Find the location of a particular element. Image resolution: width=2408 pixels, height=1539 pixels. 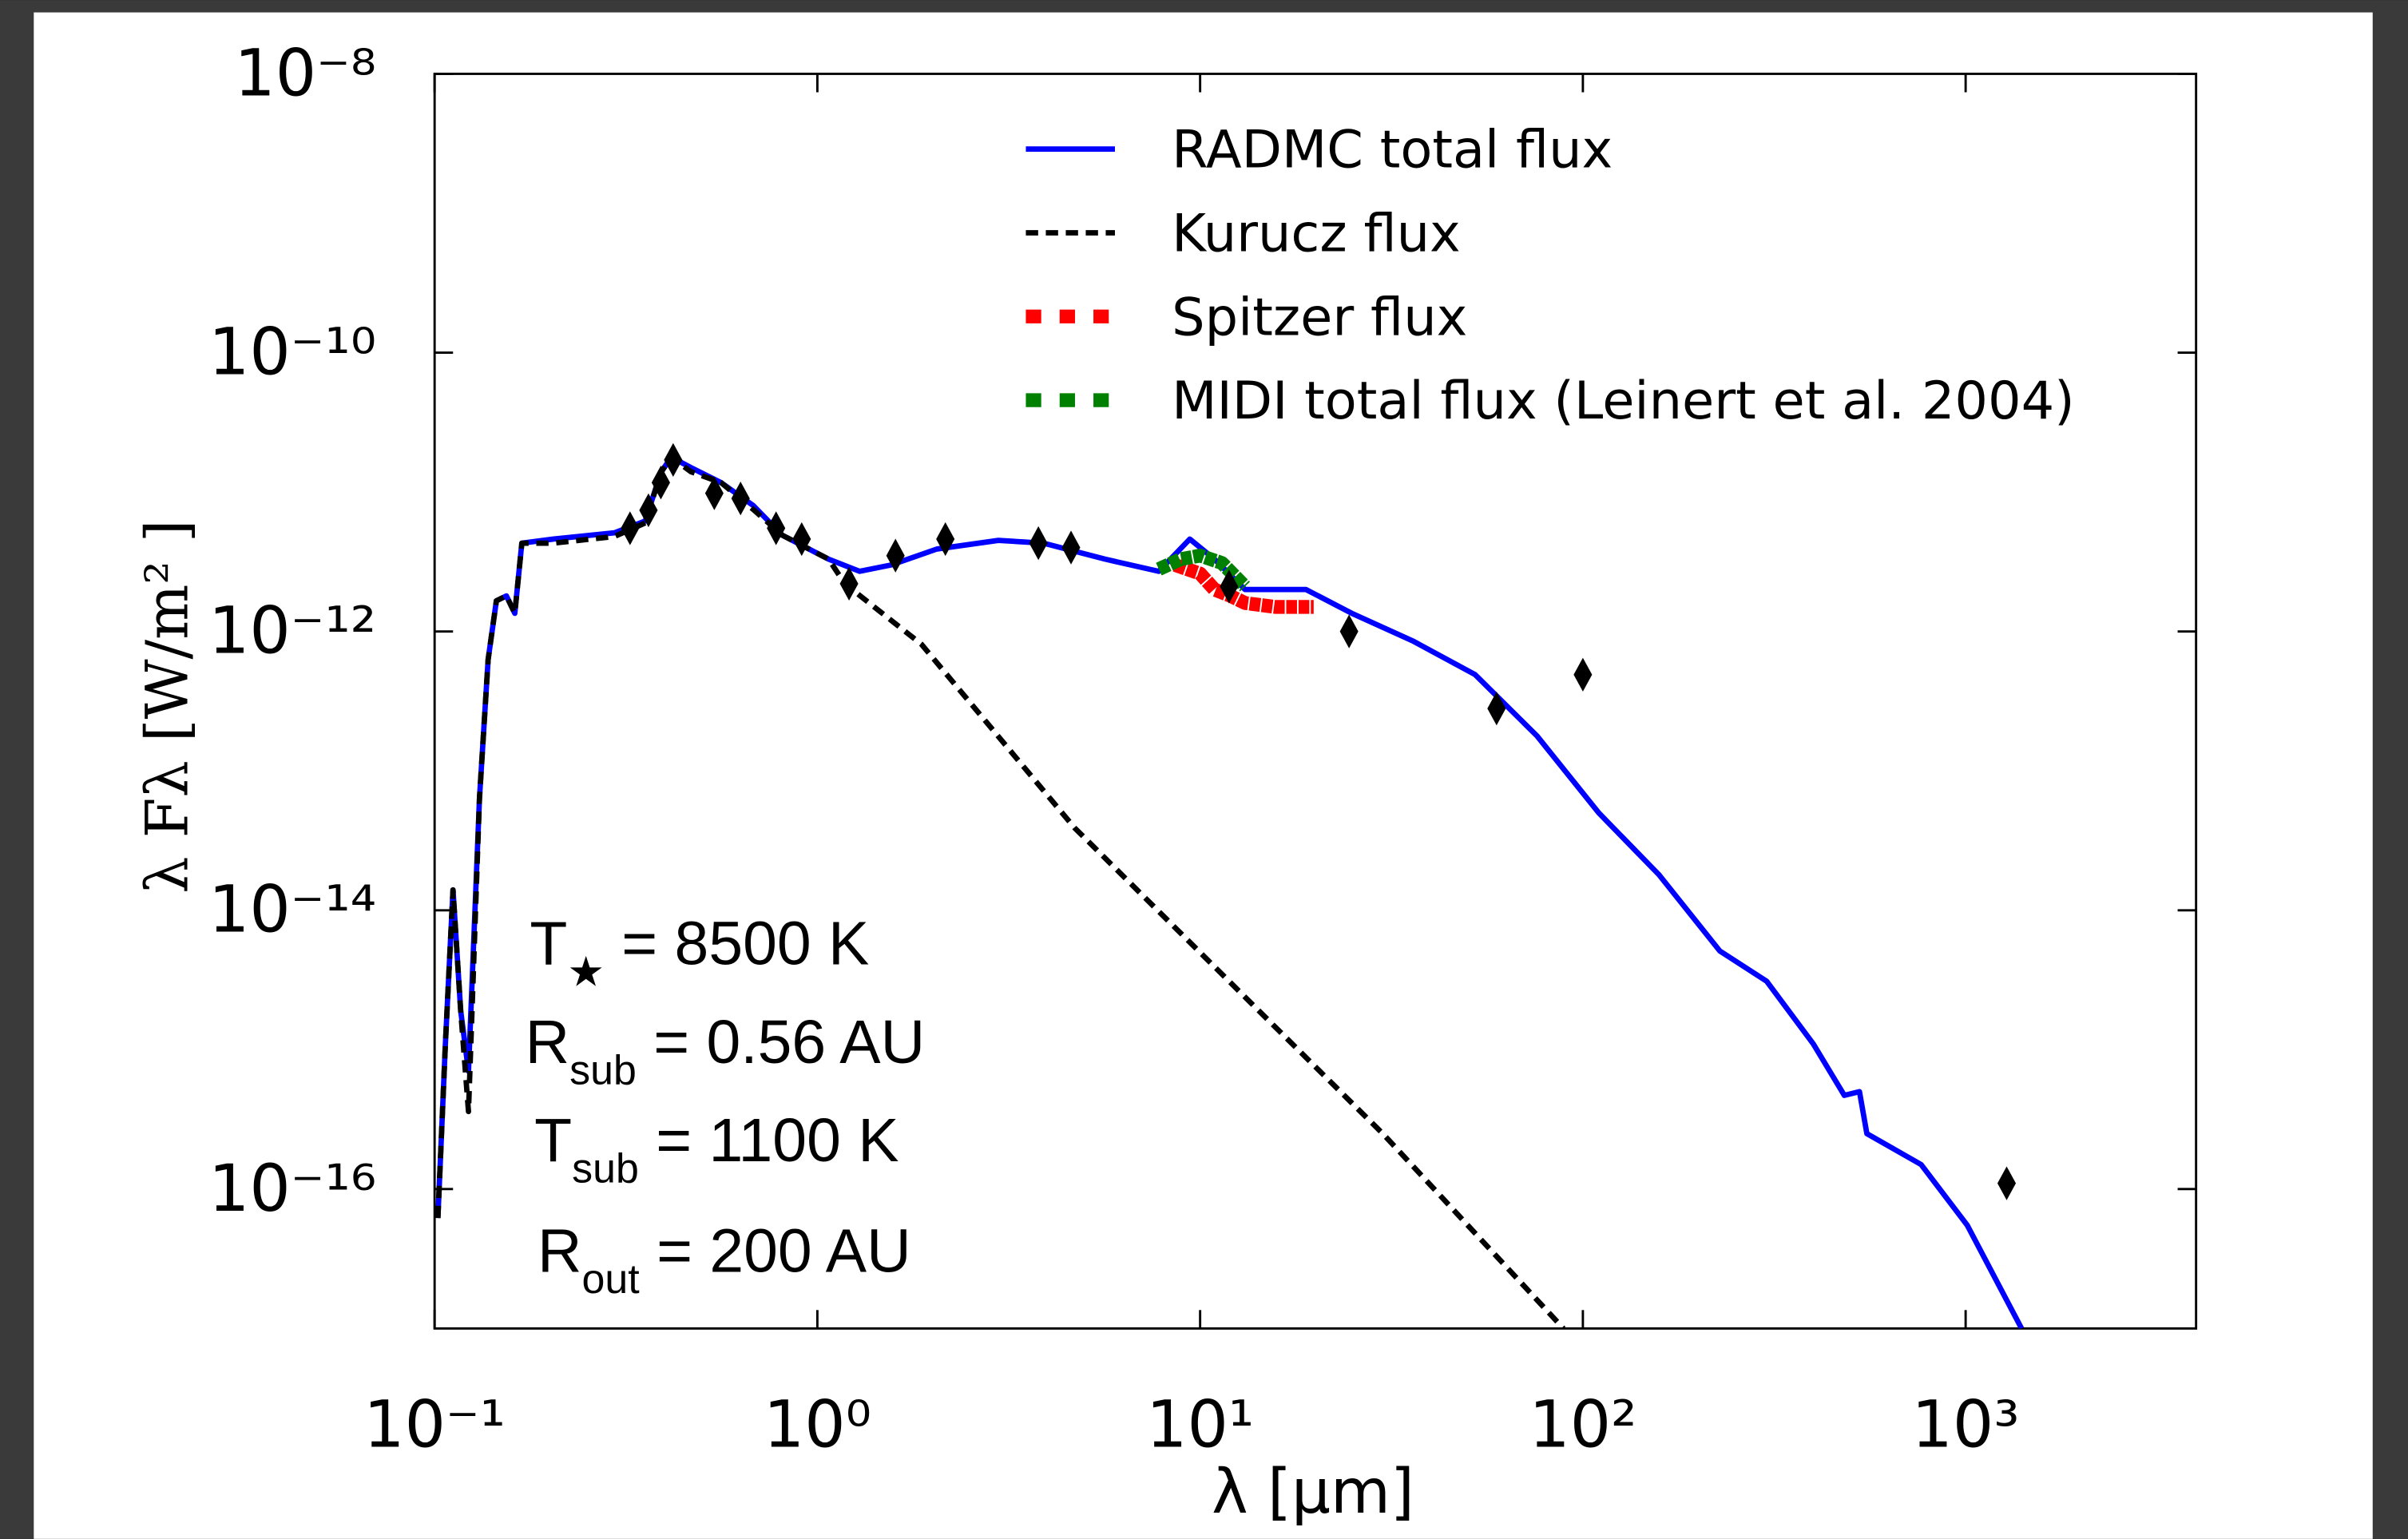

legend-label: RADMC total flux is located at coordinates (1392, 150).